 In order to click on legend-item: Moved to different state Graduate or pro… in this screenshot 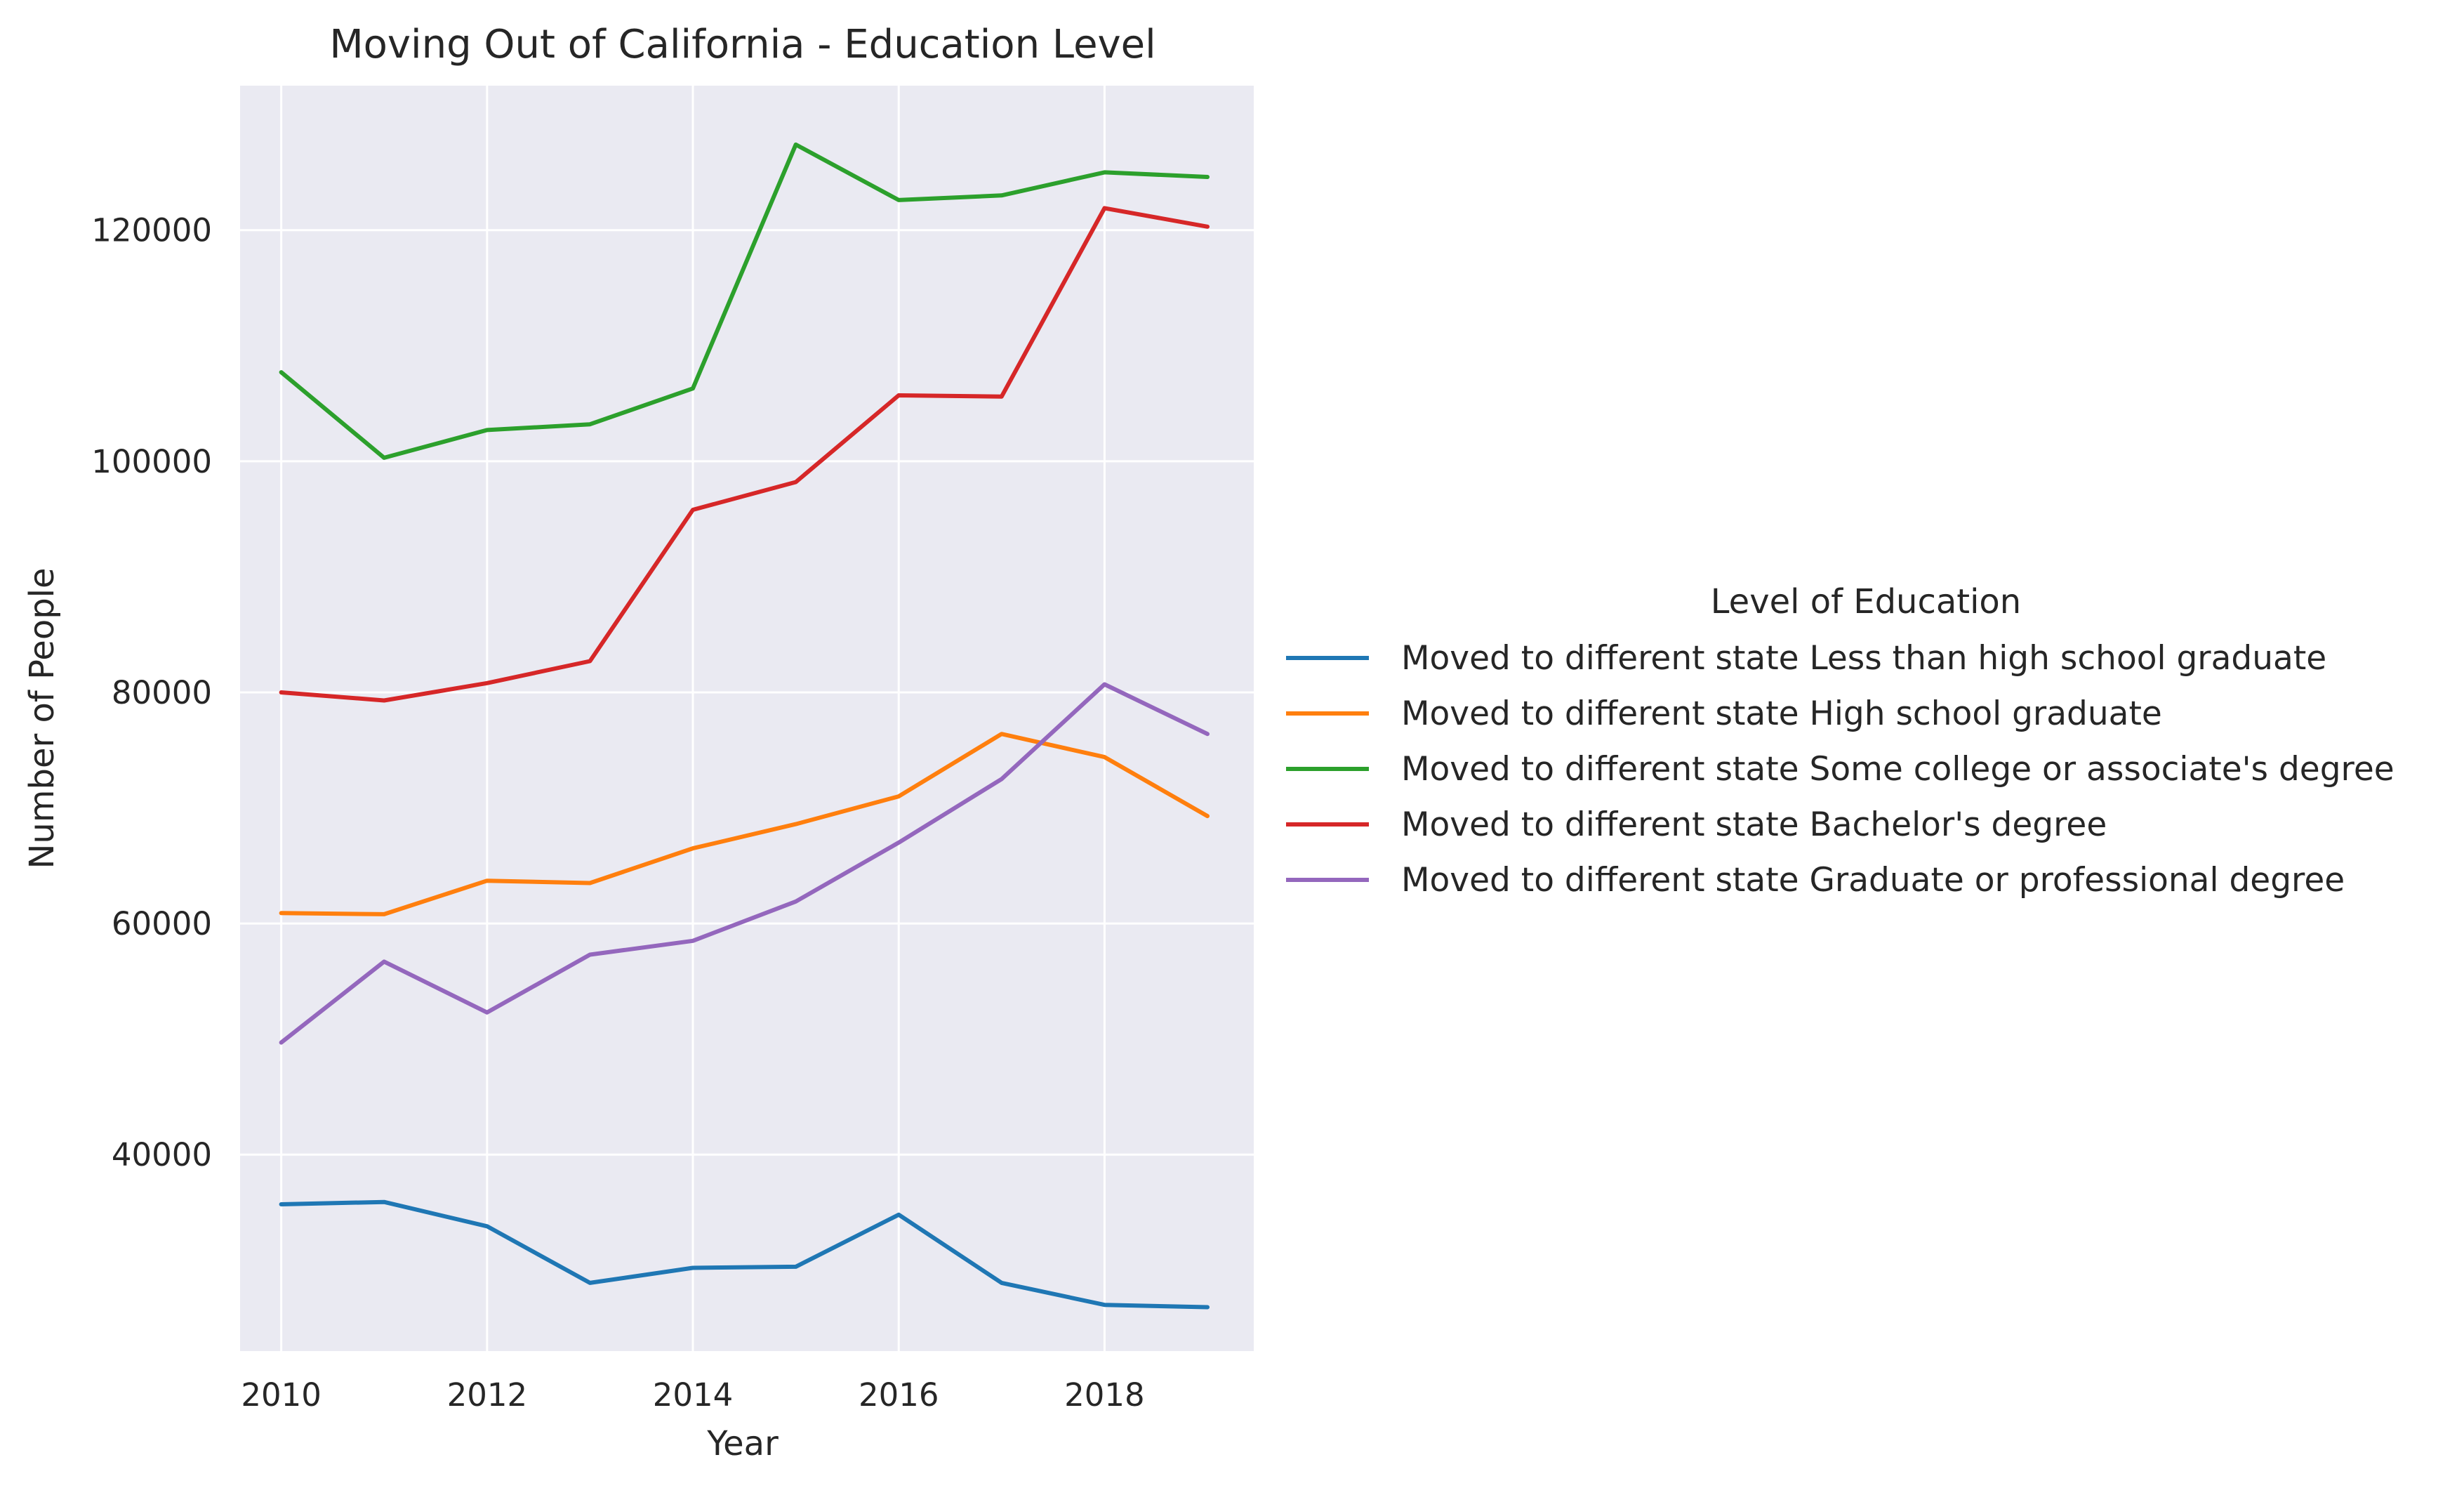, I will do `click(1816, 880)`.